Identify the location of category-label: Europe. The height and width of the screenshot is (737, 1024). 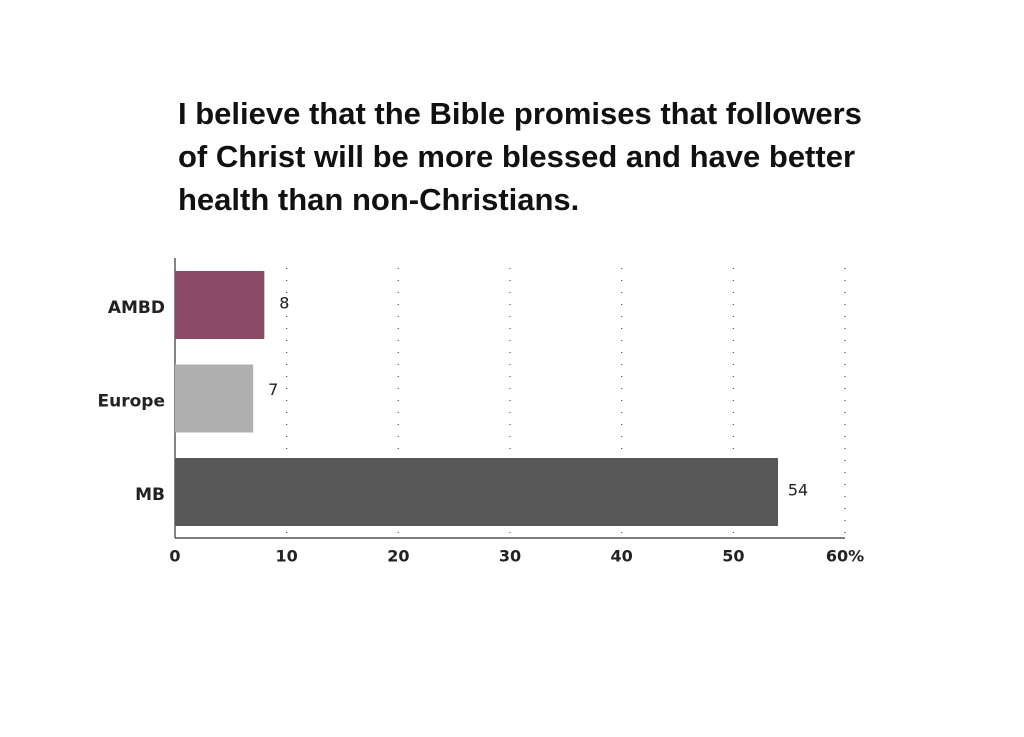
(131, 402).